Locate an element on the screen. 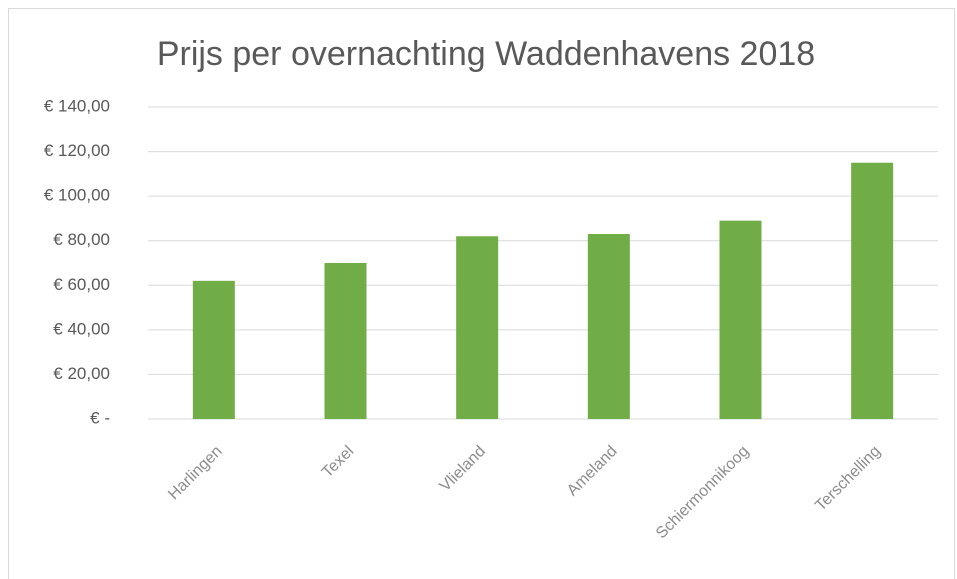 This screenshot has width=957, height=579. y-tick-label: € 80,00 is located at coordinates (81, 239).